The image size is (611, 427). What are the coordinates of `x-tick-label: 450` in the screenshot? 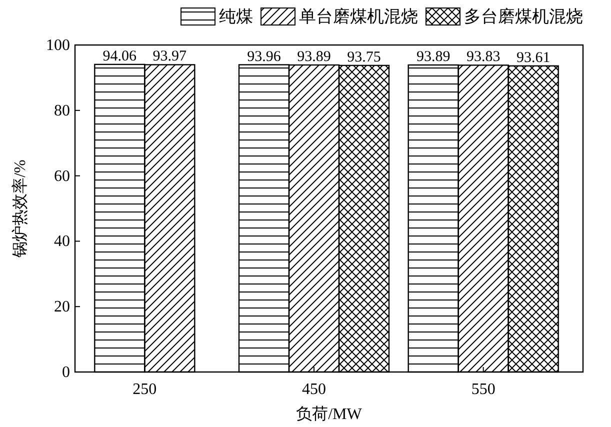 It's located at (314, 389).